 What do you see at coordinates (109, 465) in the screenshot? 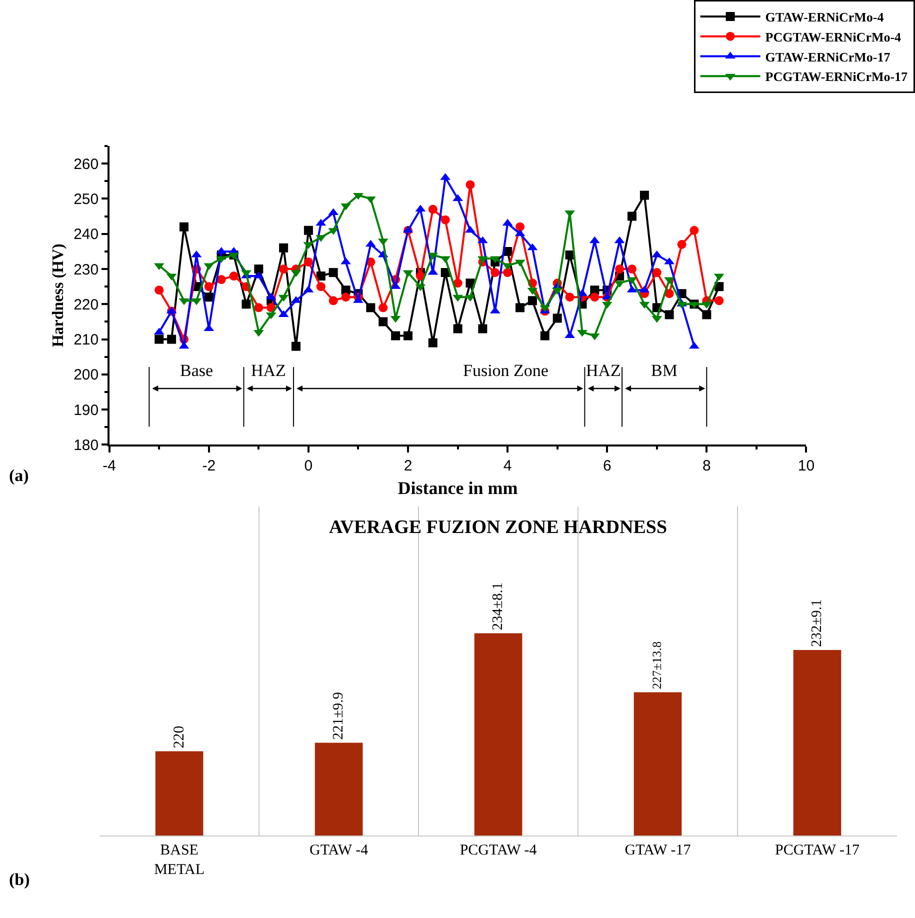
I see `x-tick-label: -4` at bounding box center [109, 465].